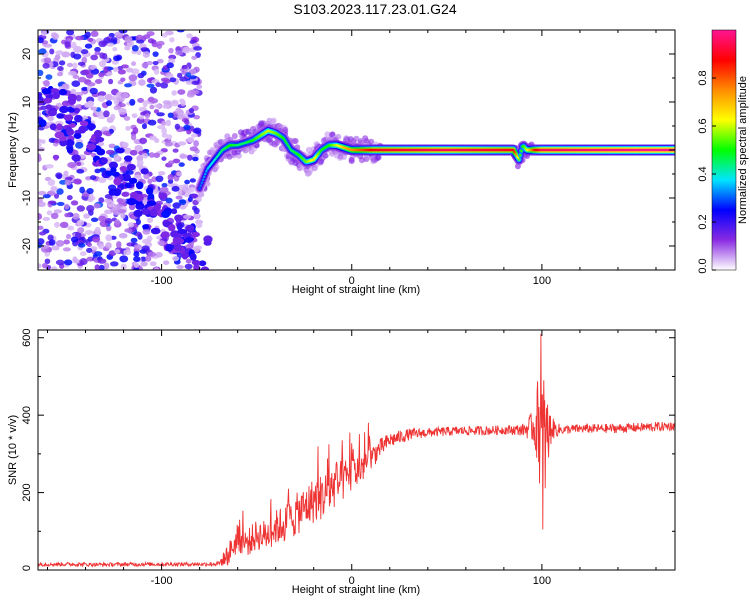  Describe the element at coordinates (356, 290) in the screenshot. I see `spectrogram-x-axis-label: Height of straight line (km)` at that location.